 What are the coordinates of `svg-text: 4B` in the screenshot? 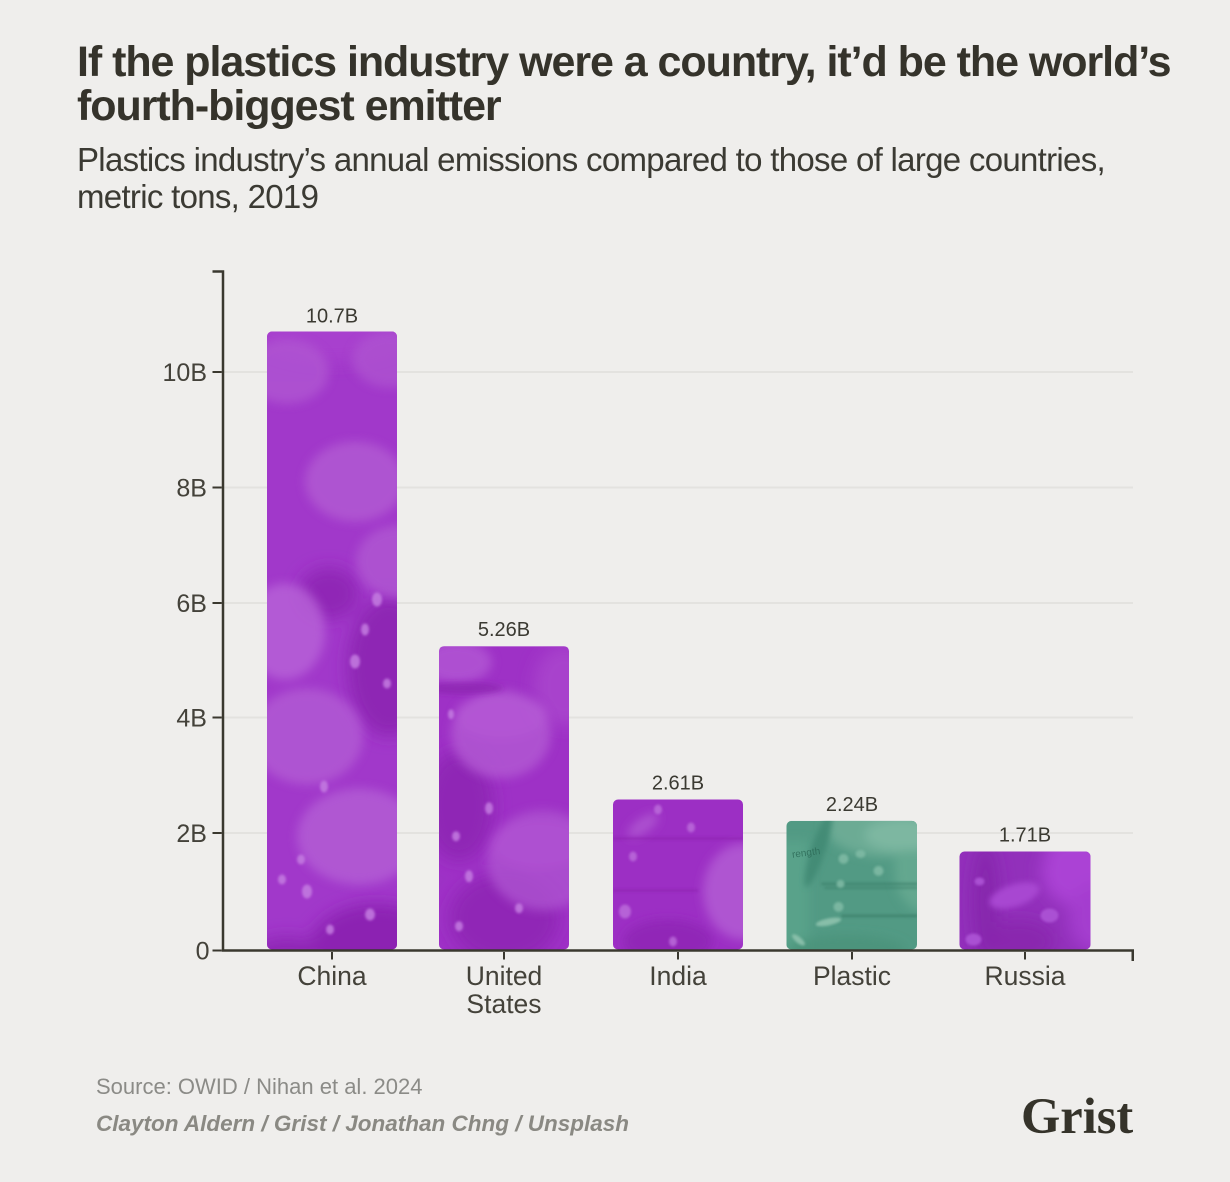 It's located at (191, 719).